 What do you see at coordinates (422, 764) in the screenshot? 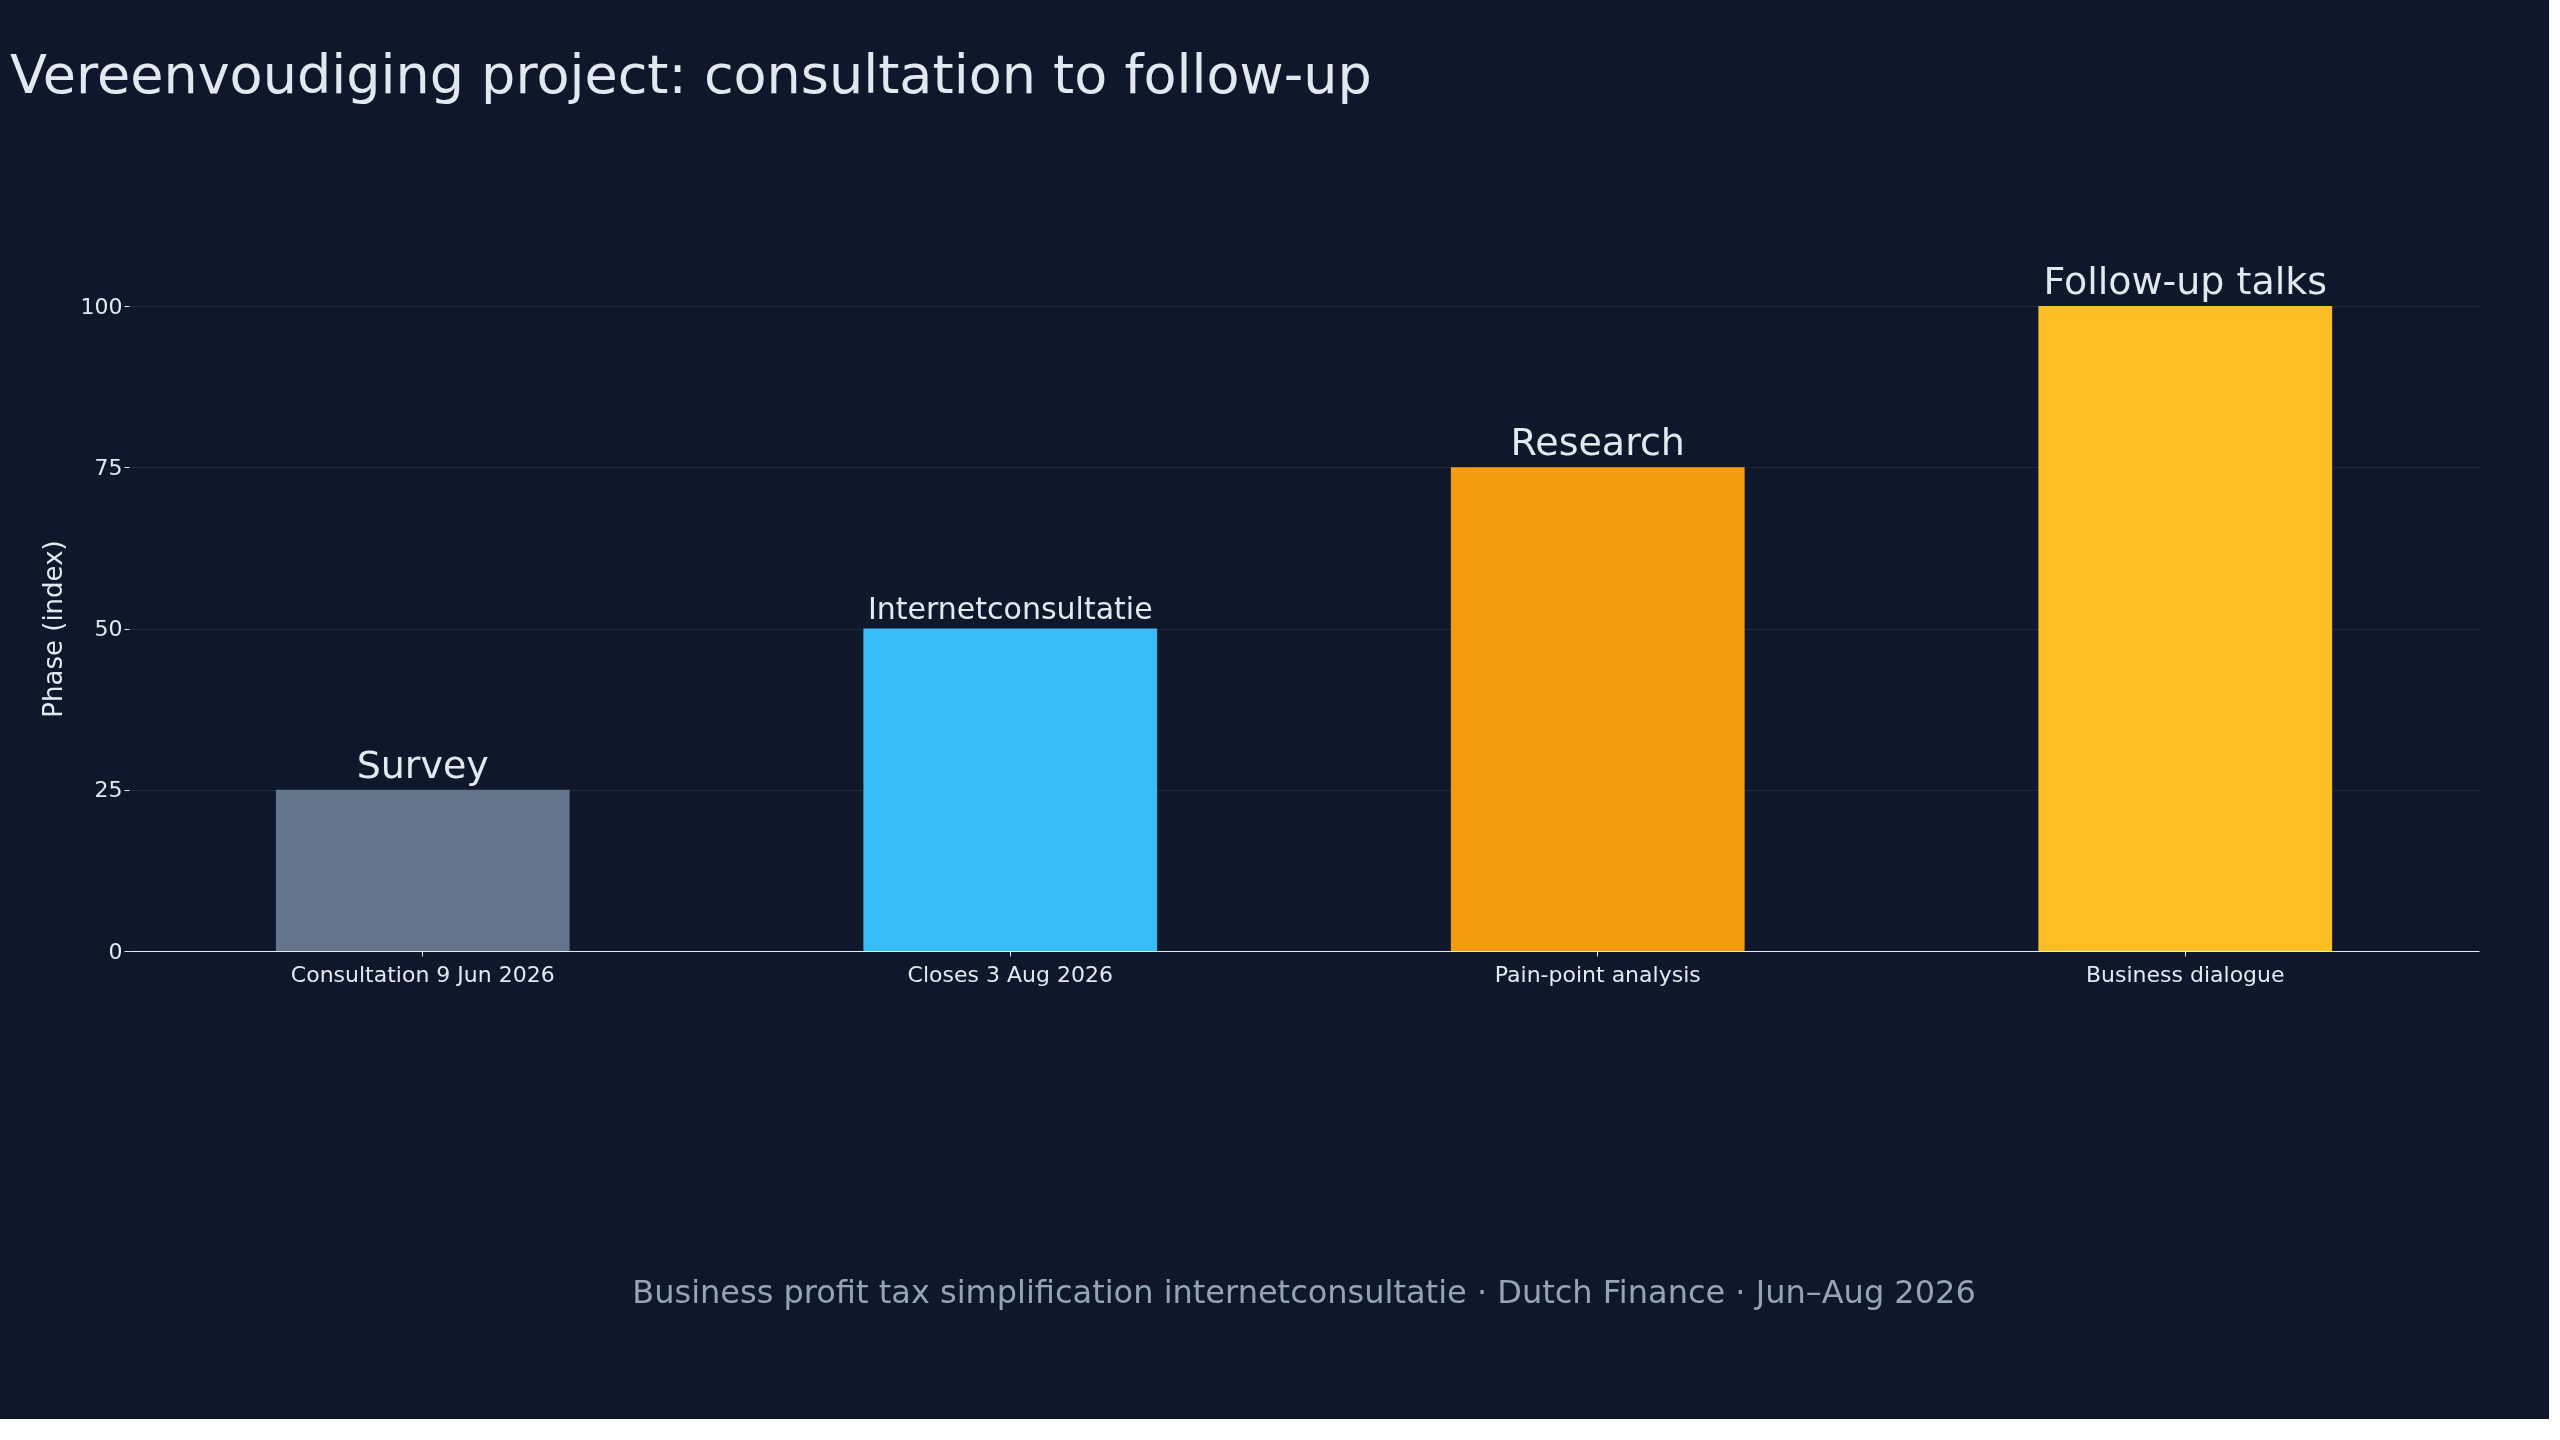
I see `annotation: Survey` at bounding box center [422, 764].